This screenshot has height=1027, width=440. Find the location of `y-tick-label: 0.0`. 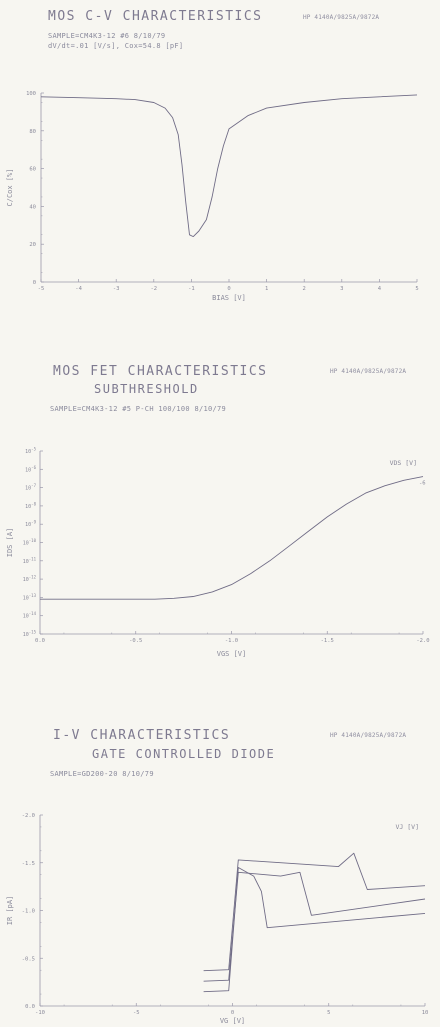

y-tick-label: 0.0 is located at coordinates (30, 1007).